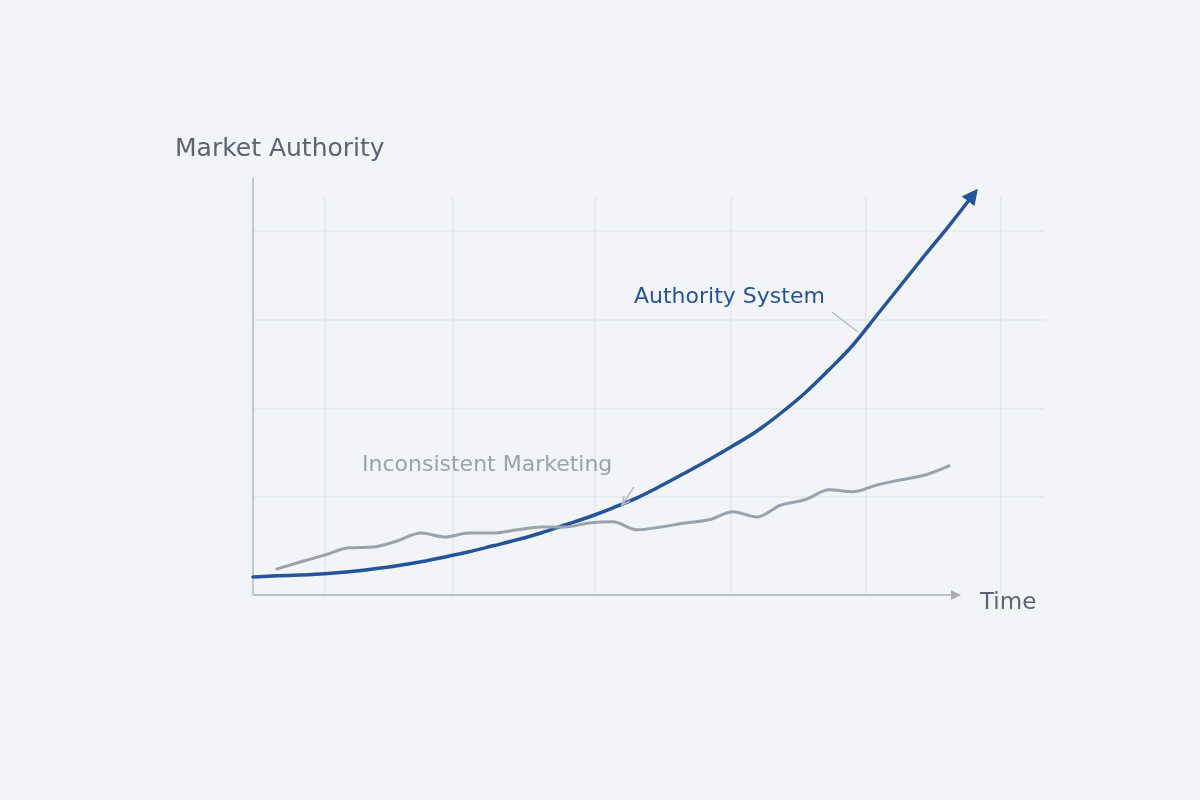 The height and width of the screenshot is (800, 1200). Describe the element at coordinates (1008, 601) in the screenshot. I see `x-axis-title: Time` at that location.